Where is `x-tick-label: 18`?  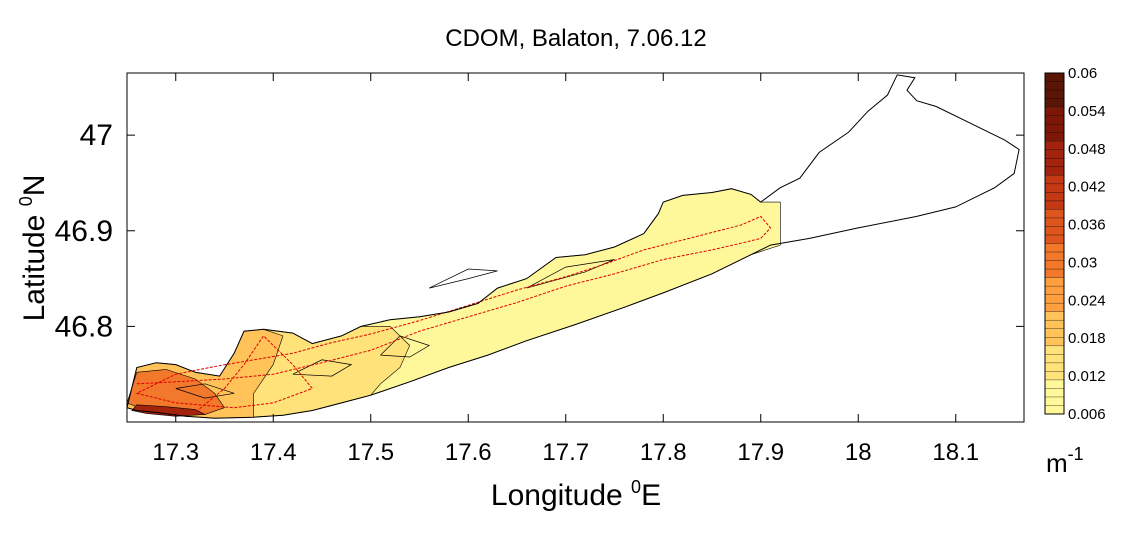 x-tick-label: 18 is located at coordinates (858, 452).